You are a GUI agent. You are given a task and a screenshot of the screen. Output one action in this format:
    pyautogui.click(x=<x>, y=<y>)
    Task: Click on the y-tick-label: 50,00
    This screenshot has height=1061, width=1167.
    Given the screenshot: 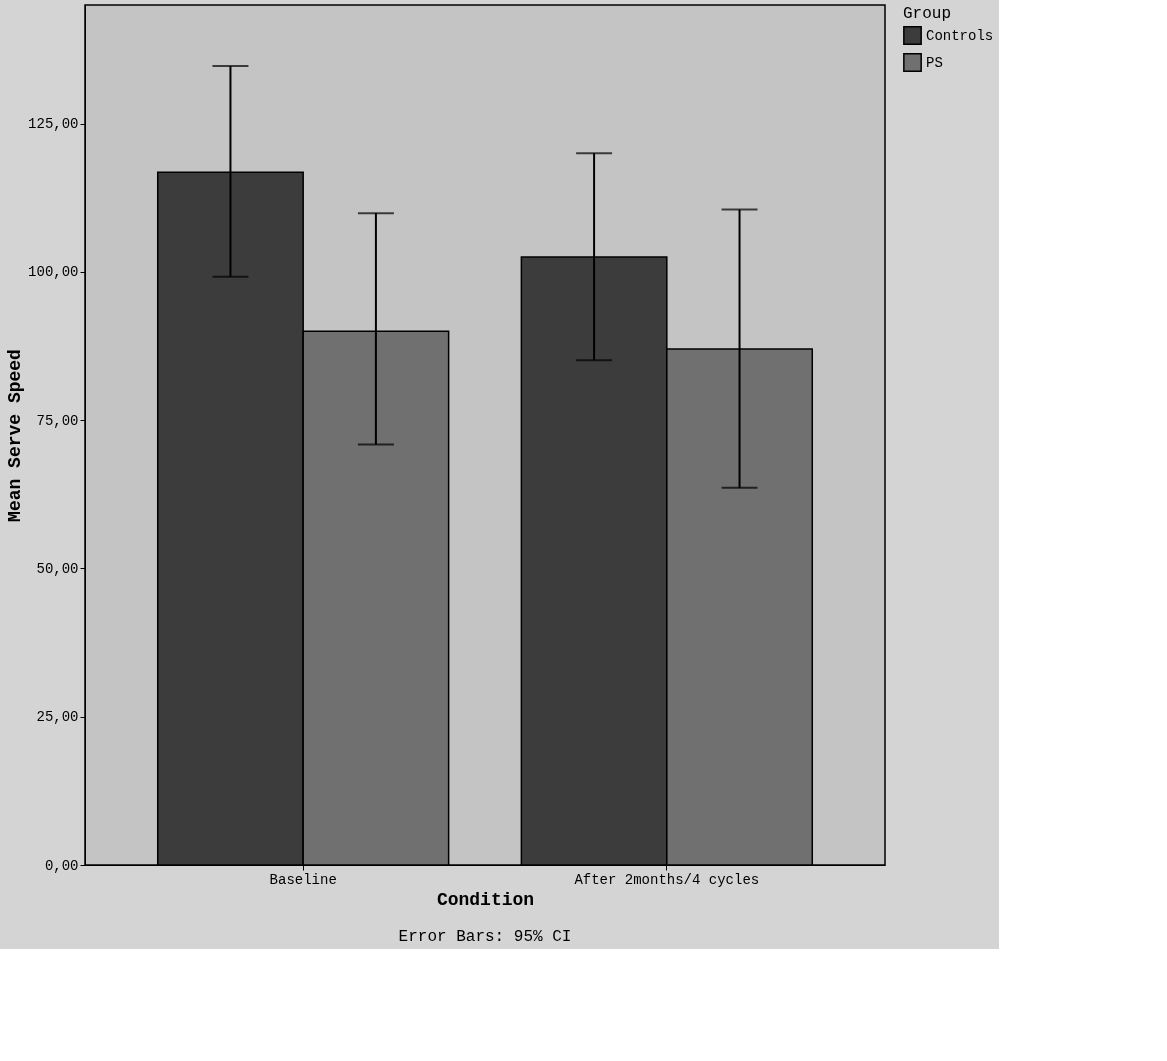 What is the action you would take?
    pyautogui.click(x=57, y=568)
    